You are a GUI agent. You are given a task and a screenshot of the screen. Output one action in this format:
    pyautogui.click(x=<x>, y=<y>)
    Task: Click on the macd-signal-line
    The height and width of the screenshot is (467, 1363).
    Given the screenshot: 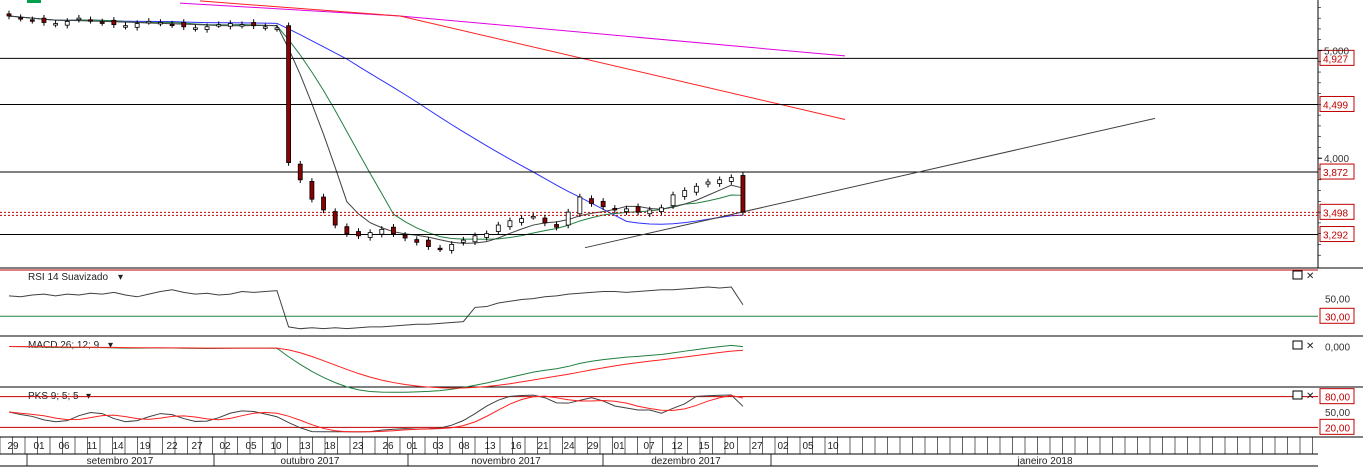 What is the action you would take?
    pyautogui.click(x=375, y=367)
    